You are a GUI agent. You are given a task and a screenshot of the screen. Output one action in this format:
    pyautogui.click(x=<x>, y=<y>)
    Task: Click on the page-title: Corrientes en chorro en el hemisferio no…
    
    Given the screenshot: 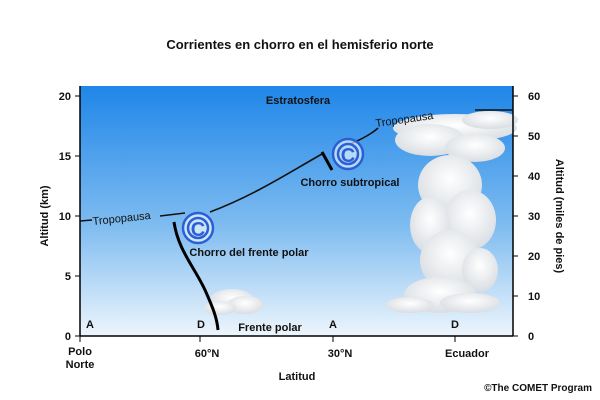 What is the action you would take?
    pyautogui.click(x=300, y=44)
    